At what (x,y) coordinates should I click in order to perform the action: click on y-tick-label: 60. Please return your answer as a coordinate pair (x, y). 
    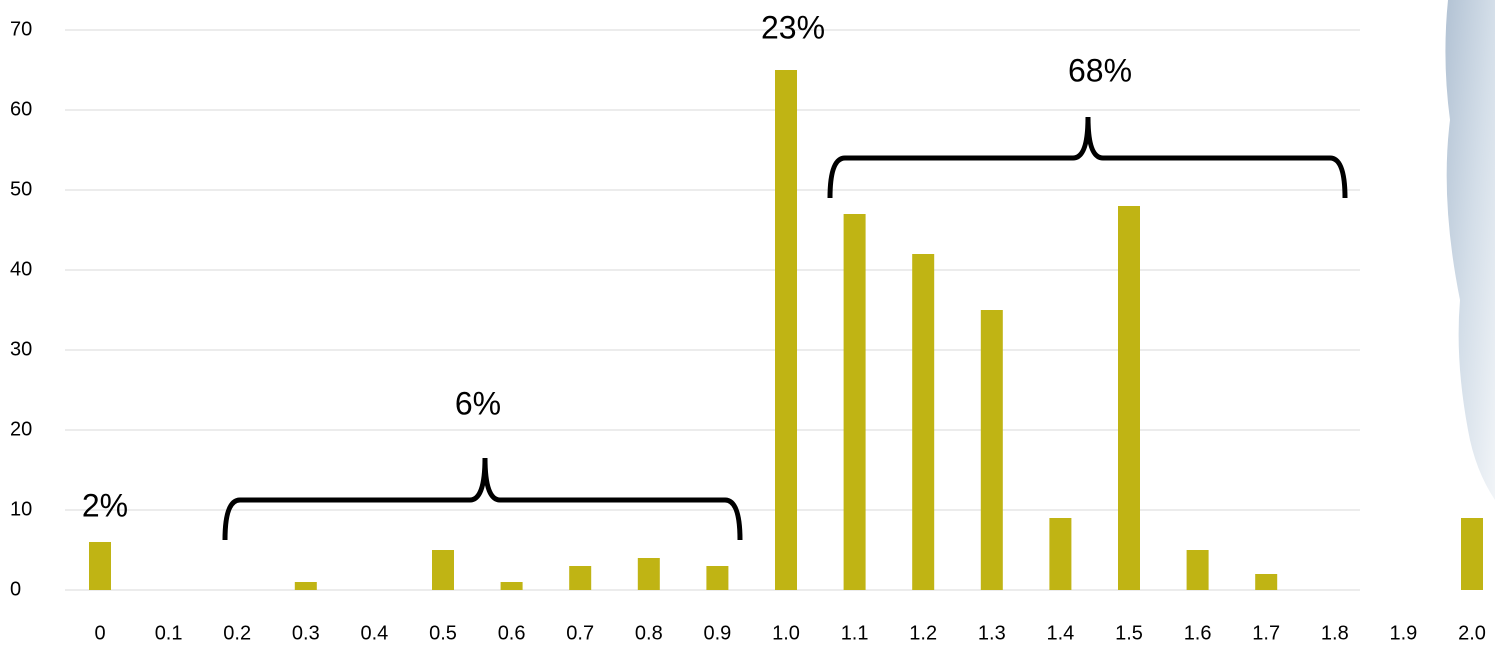
    Looking at the image, I should click on (21, 109).